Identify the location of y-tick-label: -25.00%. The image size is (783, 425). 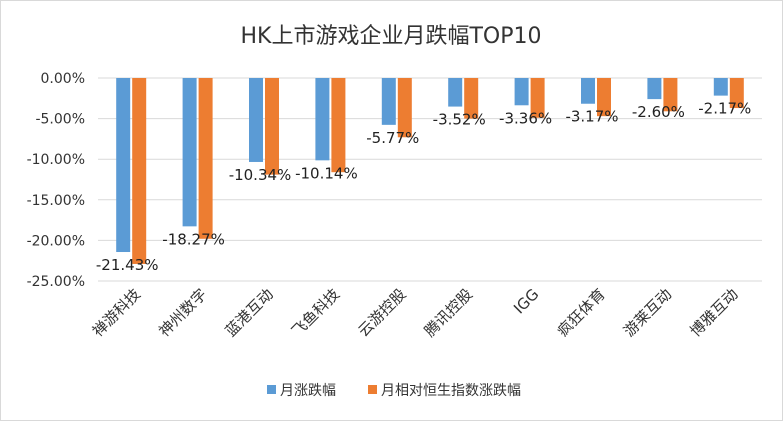
(56, 282).